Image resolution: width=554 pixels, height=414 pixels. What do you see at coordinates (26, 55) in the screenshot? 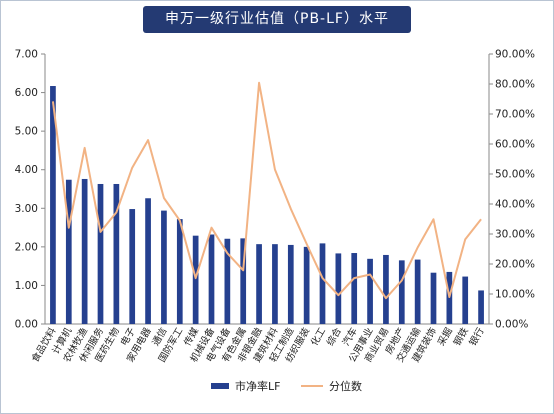
I see `y-left-tick-label: 7.00` at bounding box center [26, 55].